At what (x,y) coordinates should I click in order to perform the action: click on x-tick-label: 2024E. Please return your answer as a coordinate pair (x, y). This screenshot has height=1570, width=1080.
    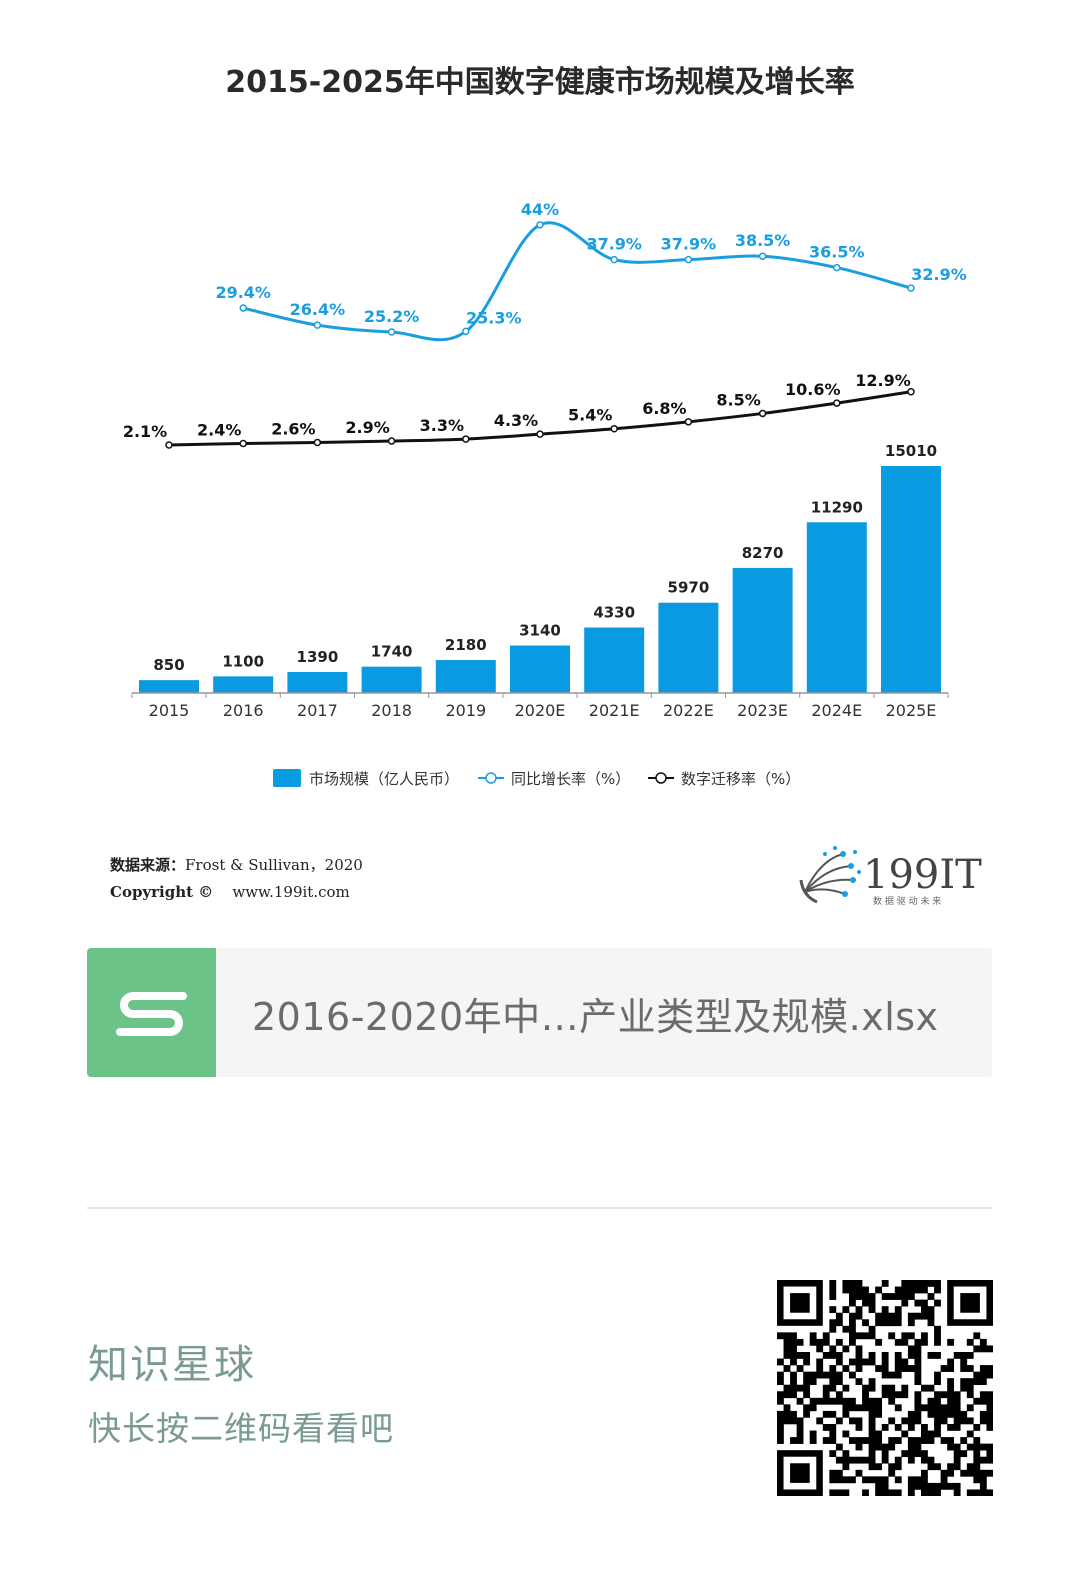
    Looking at the image, I should click on (836, 710).